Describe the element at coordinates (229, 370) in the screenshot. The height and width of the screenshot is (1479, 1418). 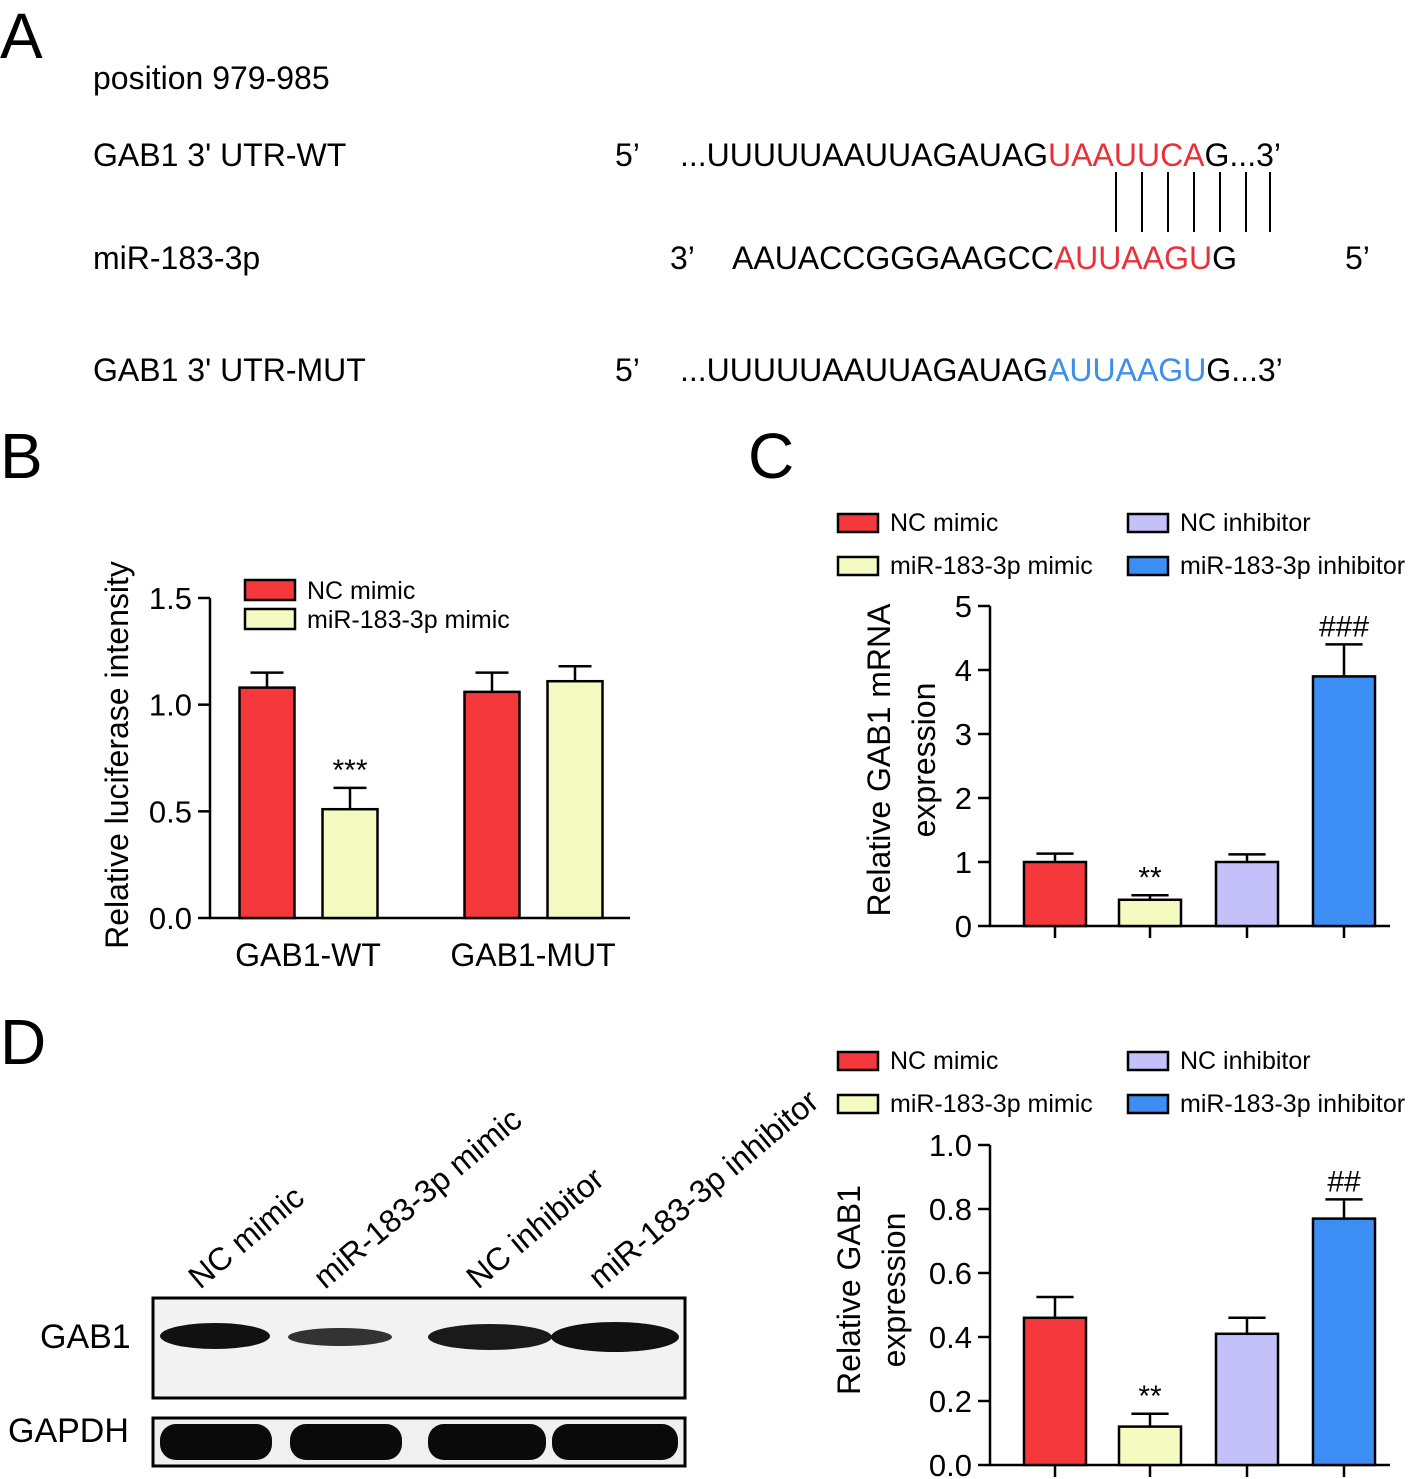
I see `sequence-label: GAB1 3' UTR-MUT` at that location.